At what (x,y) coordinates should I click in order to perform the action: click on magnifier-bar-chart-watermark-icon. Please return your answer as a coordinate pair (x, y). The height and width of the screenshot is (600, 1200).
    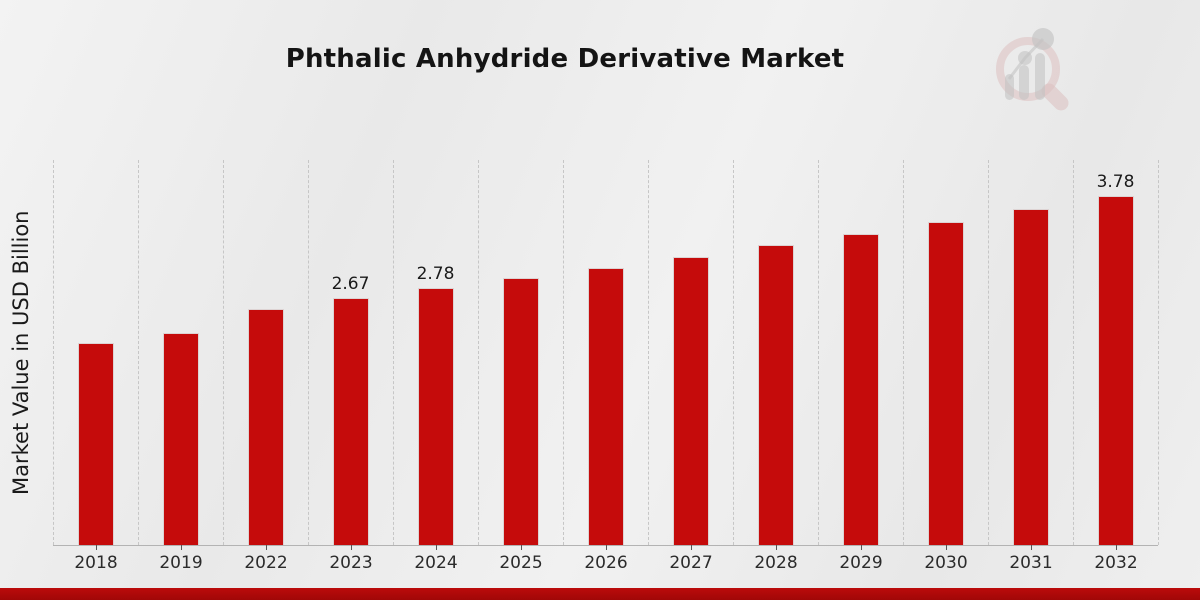
    Looking at the image, I should click on (1032, 69).